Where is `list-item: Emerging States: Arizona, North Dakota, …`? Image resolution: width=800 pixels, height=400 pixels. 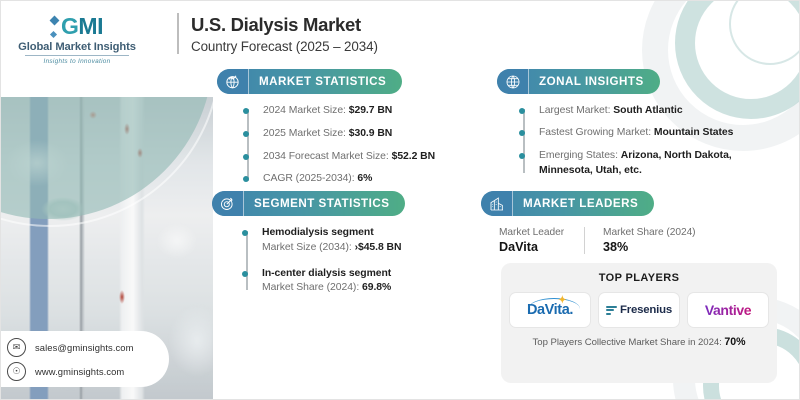 list-item: Emerging States: Arizona, North Dakota, … is located at coordinates (653, 164).